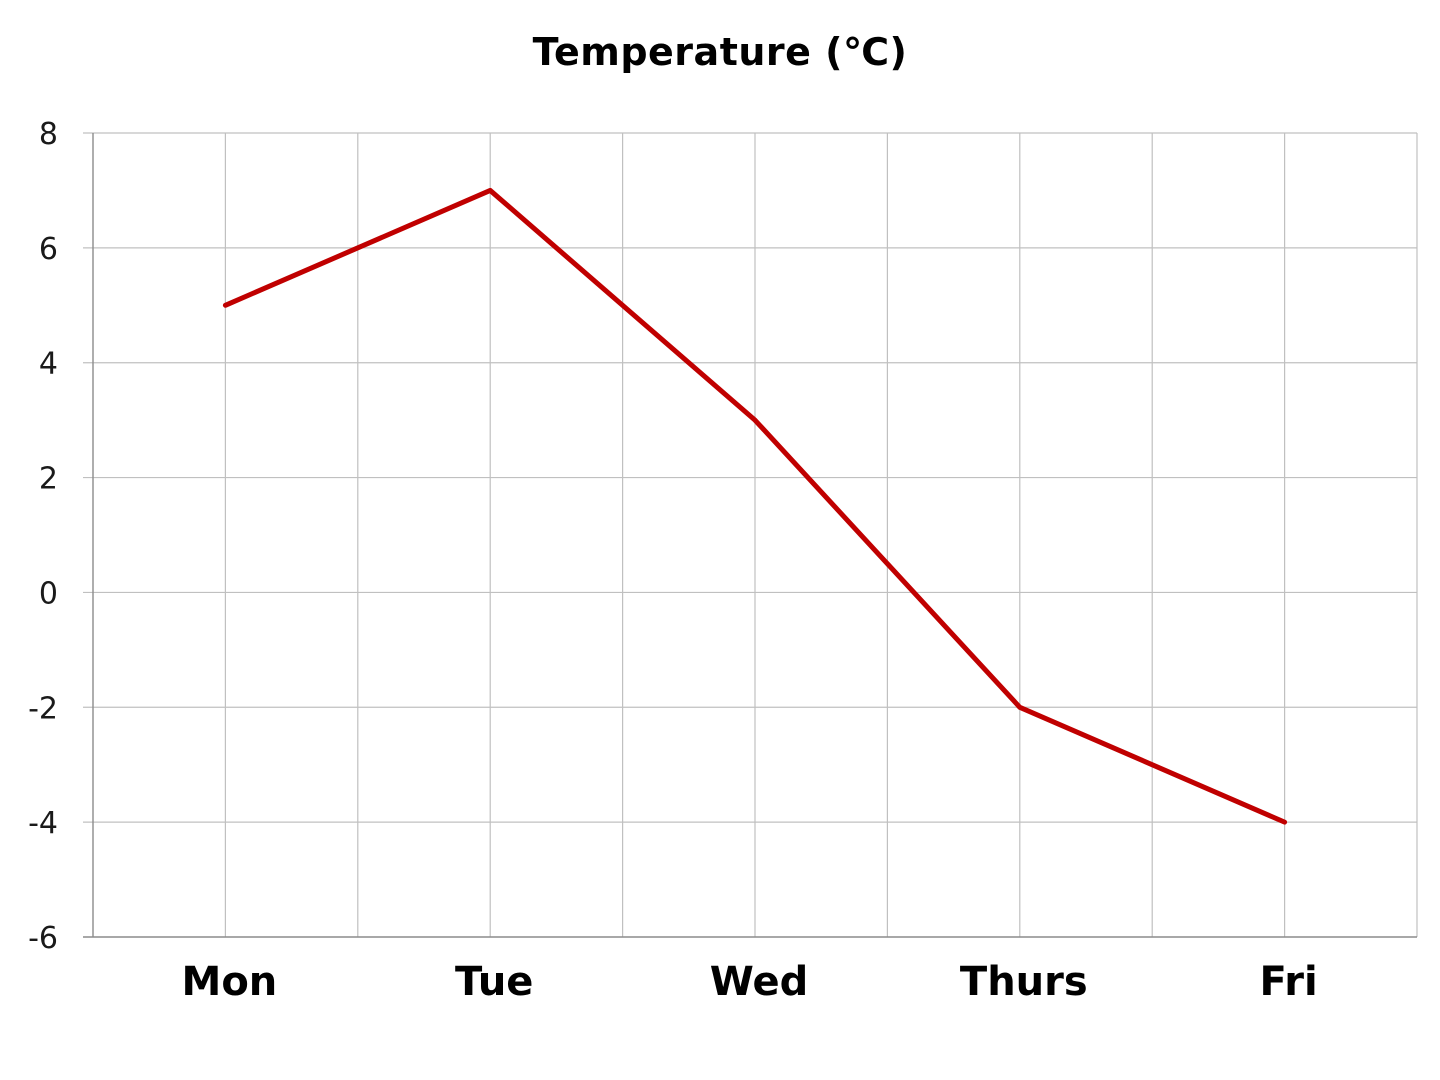 This screenshot has width=1440, height=1080. What do you see at coordinates (48, 593) in the screenshot?
I see `y-tick-label: 0` at bounding box center [48, 593].